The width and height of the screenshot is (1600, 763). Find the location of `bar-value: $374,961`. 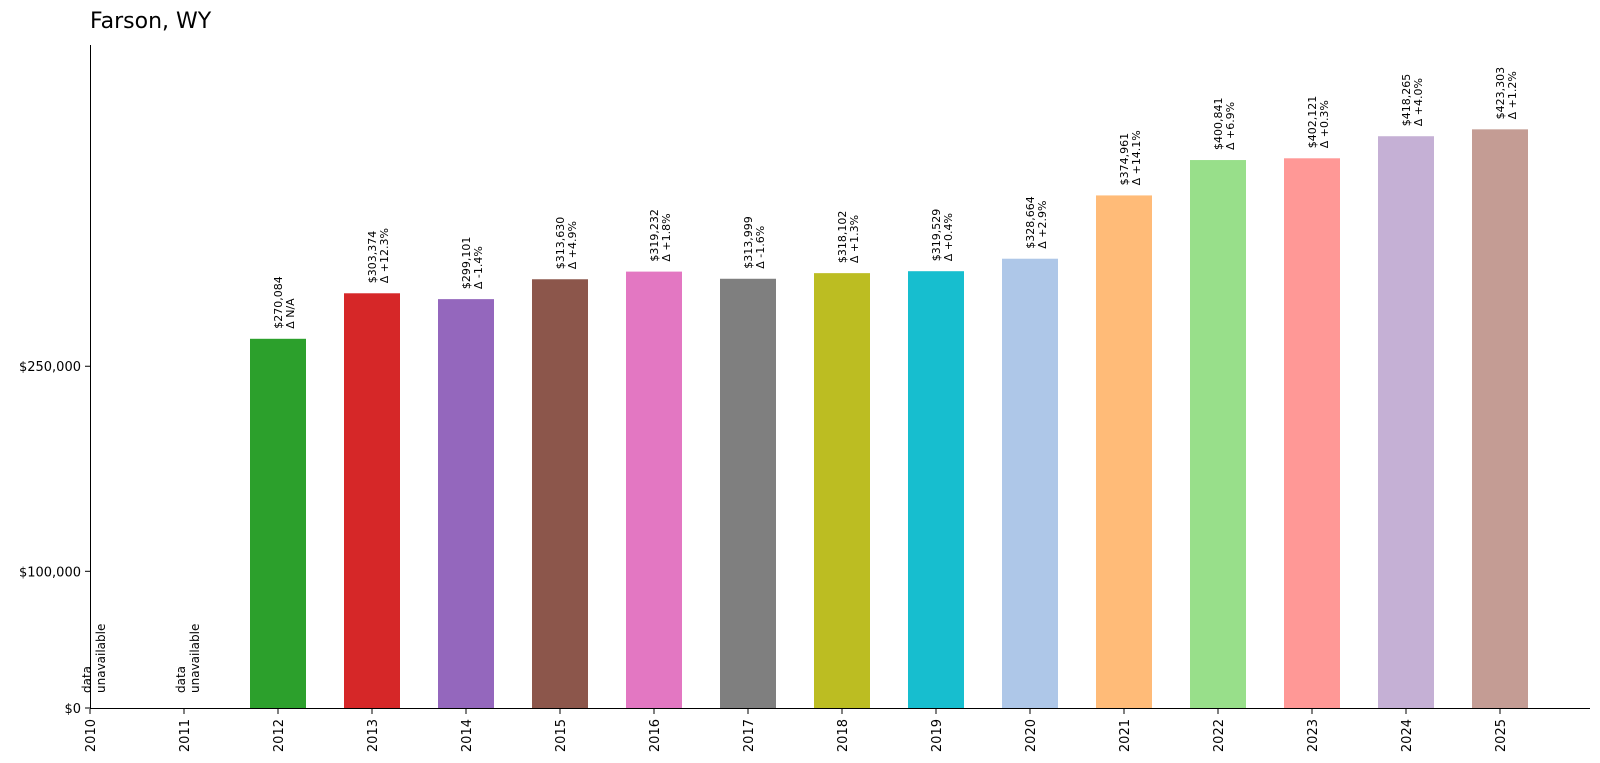

bar-value: $374,961 is located at coordinates (1124, 159).